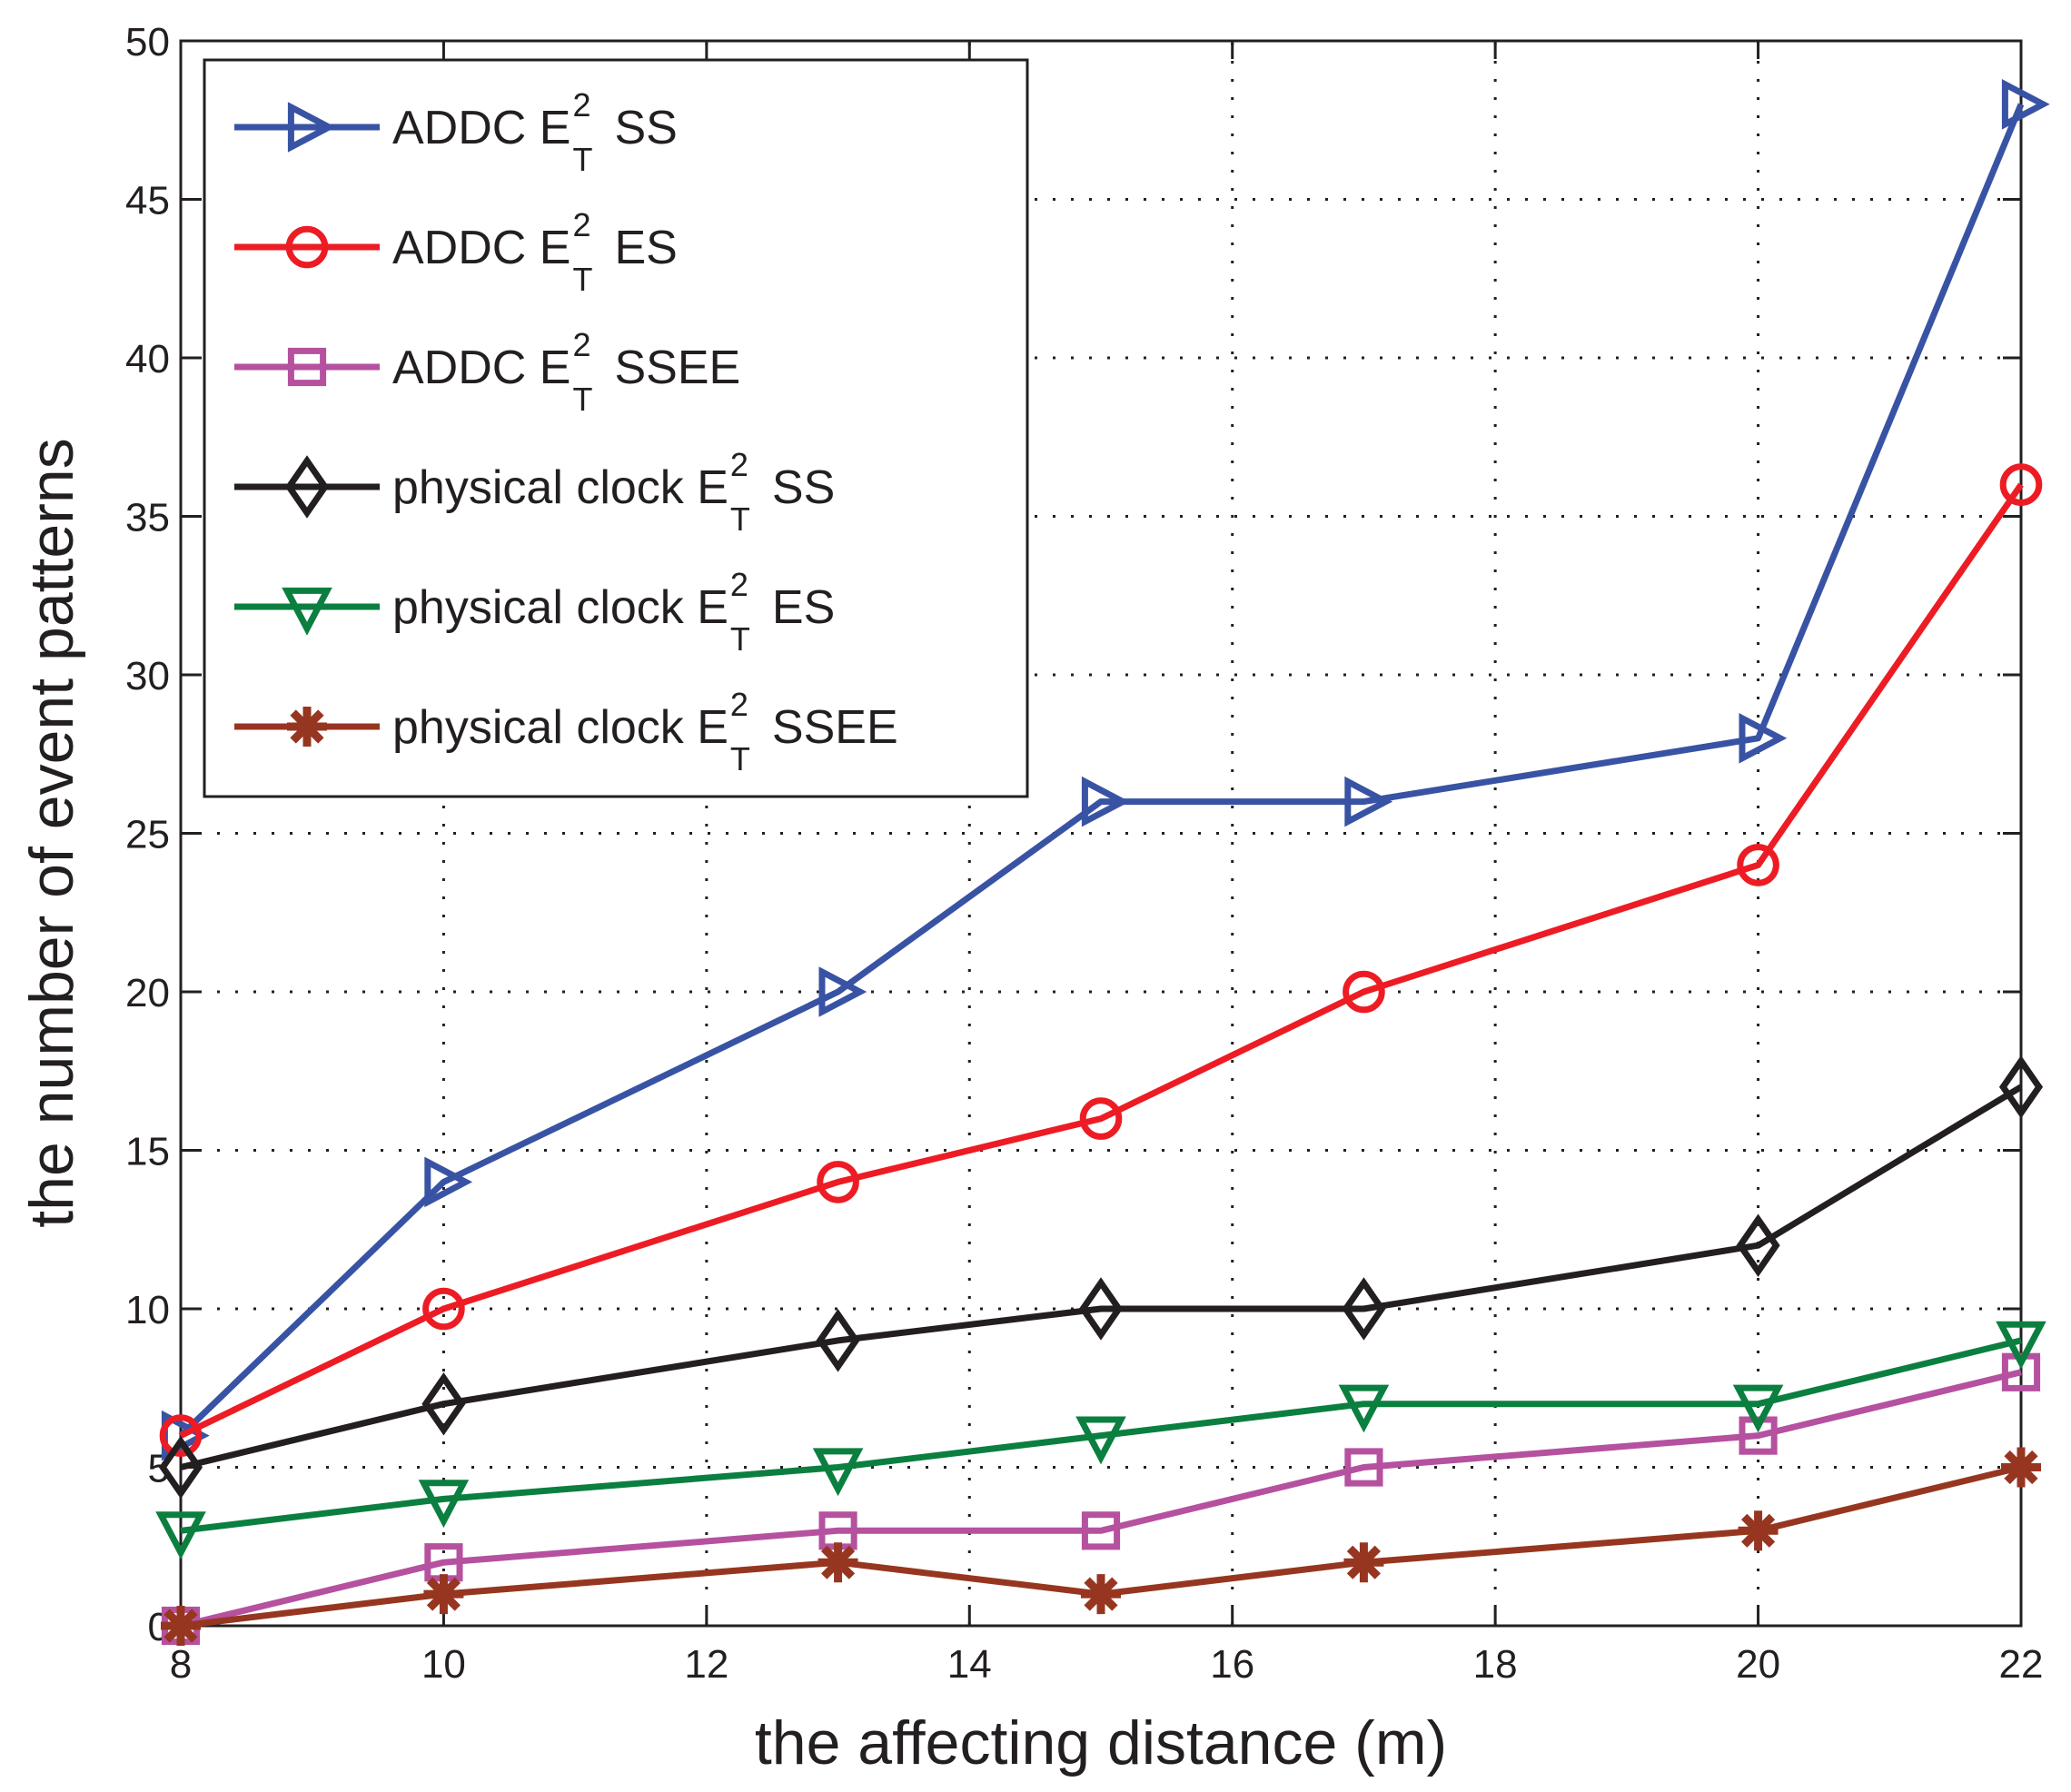 This screenshot has height=1792, width=2071. What do you see at coordinates (148, 42) in the screenshot?
I see `y-tick-label: 50` at bounding box center [148, 42].